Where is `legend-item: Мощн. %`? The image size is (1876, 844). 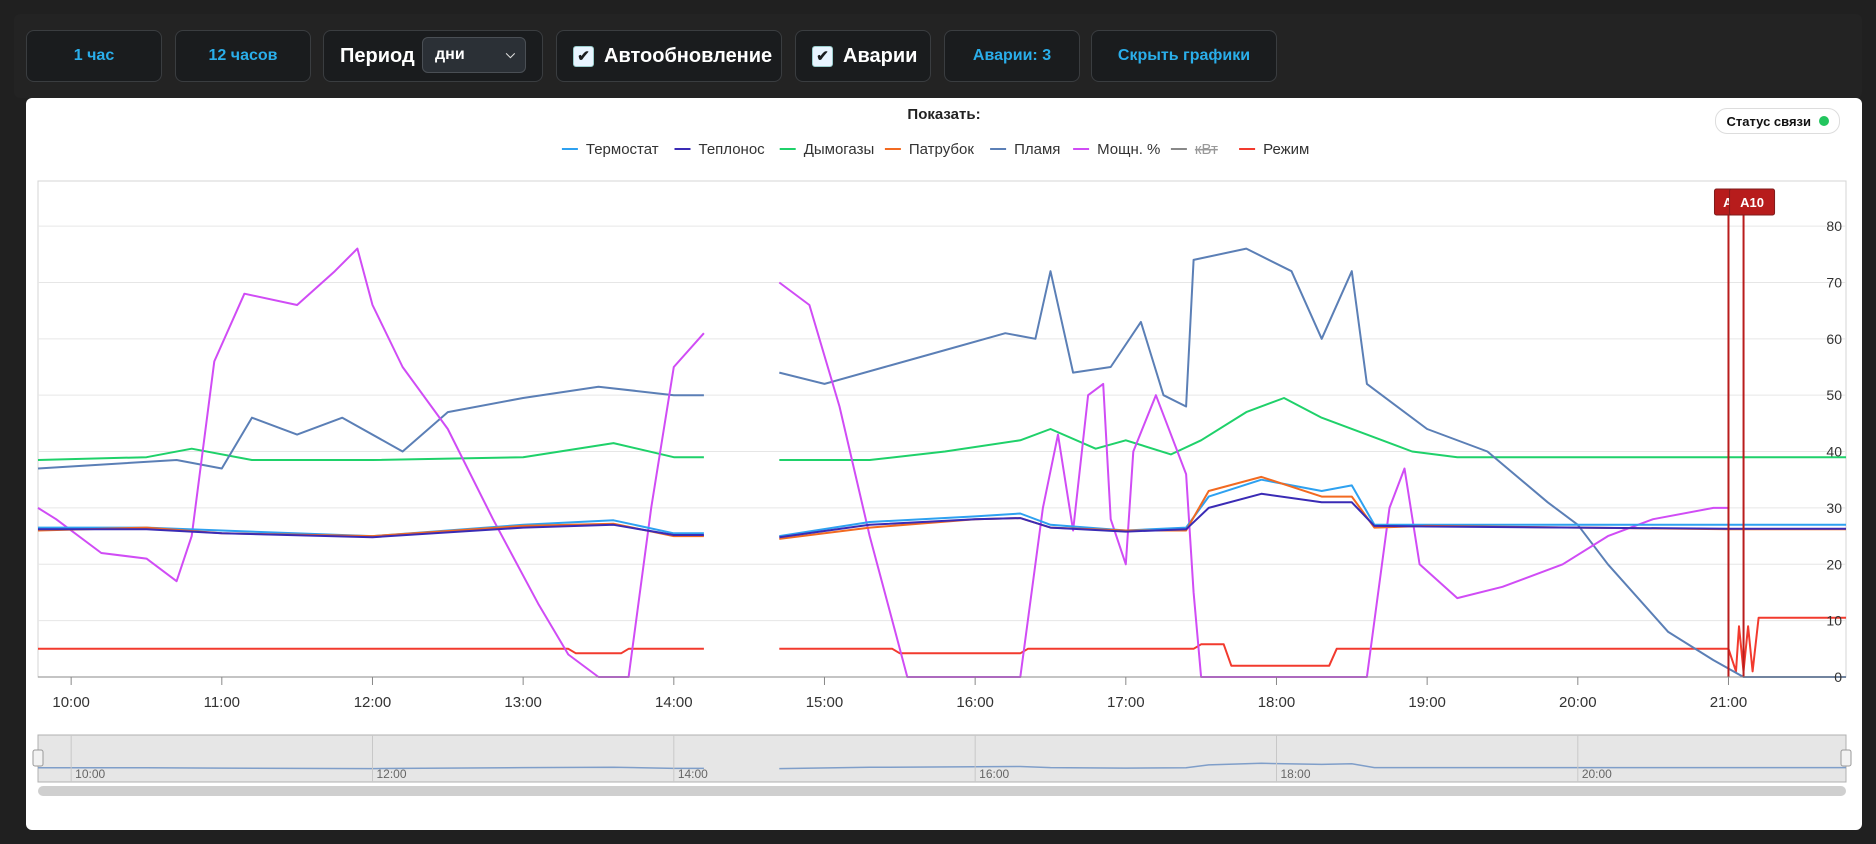 legend-item: Мощн. % is located at coordinates (1116, 149).